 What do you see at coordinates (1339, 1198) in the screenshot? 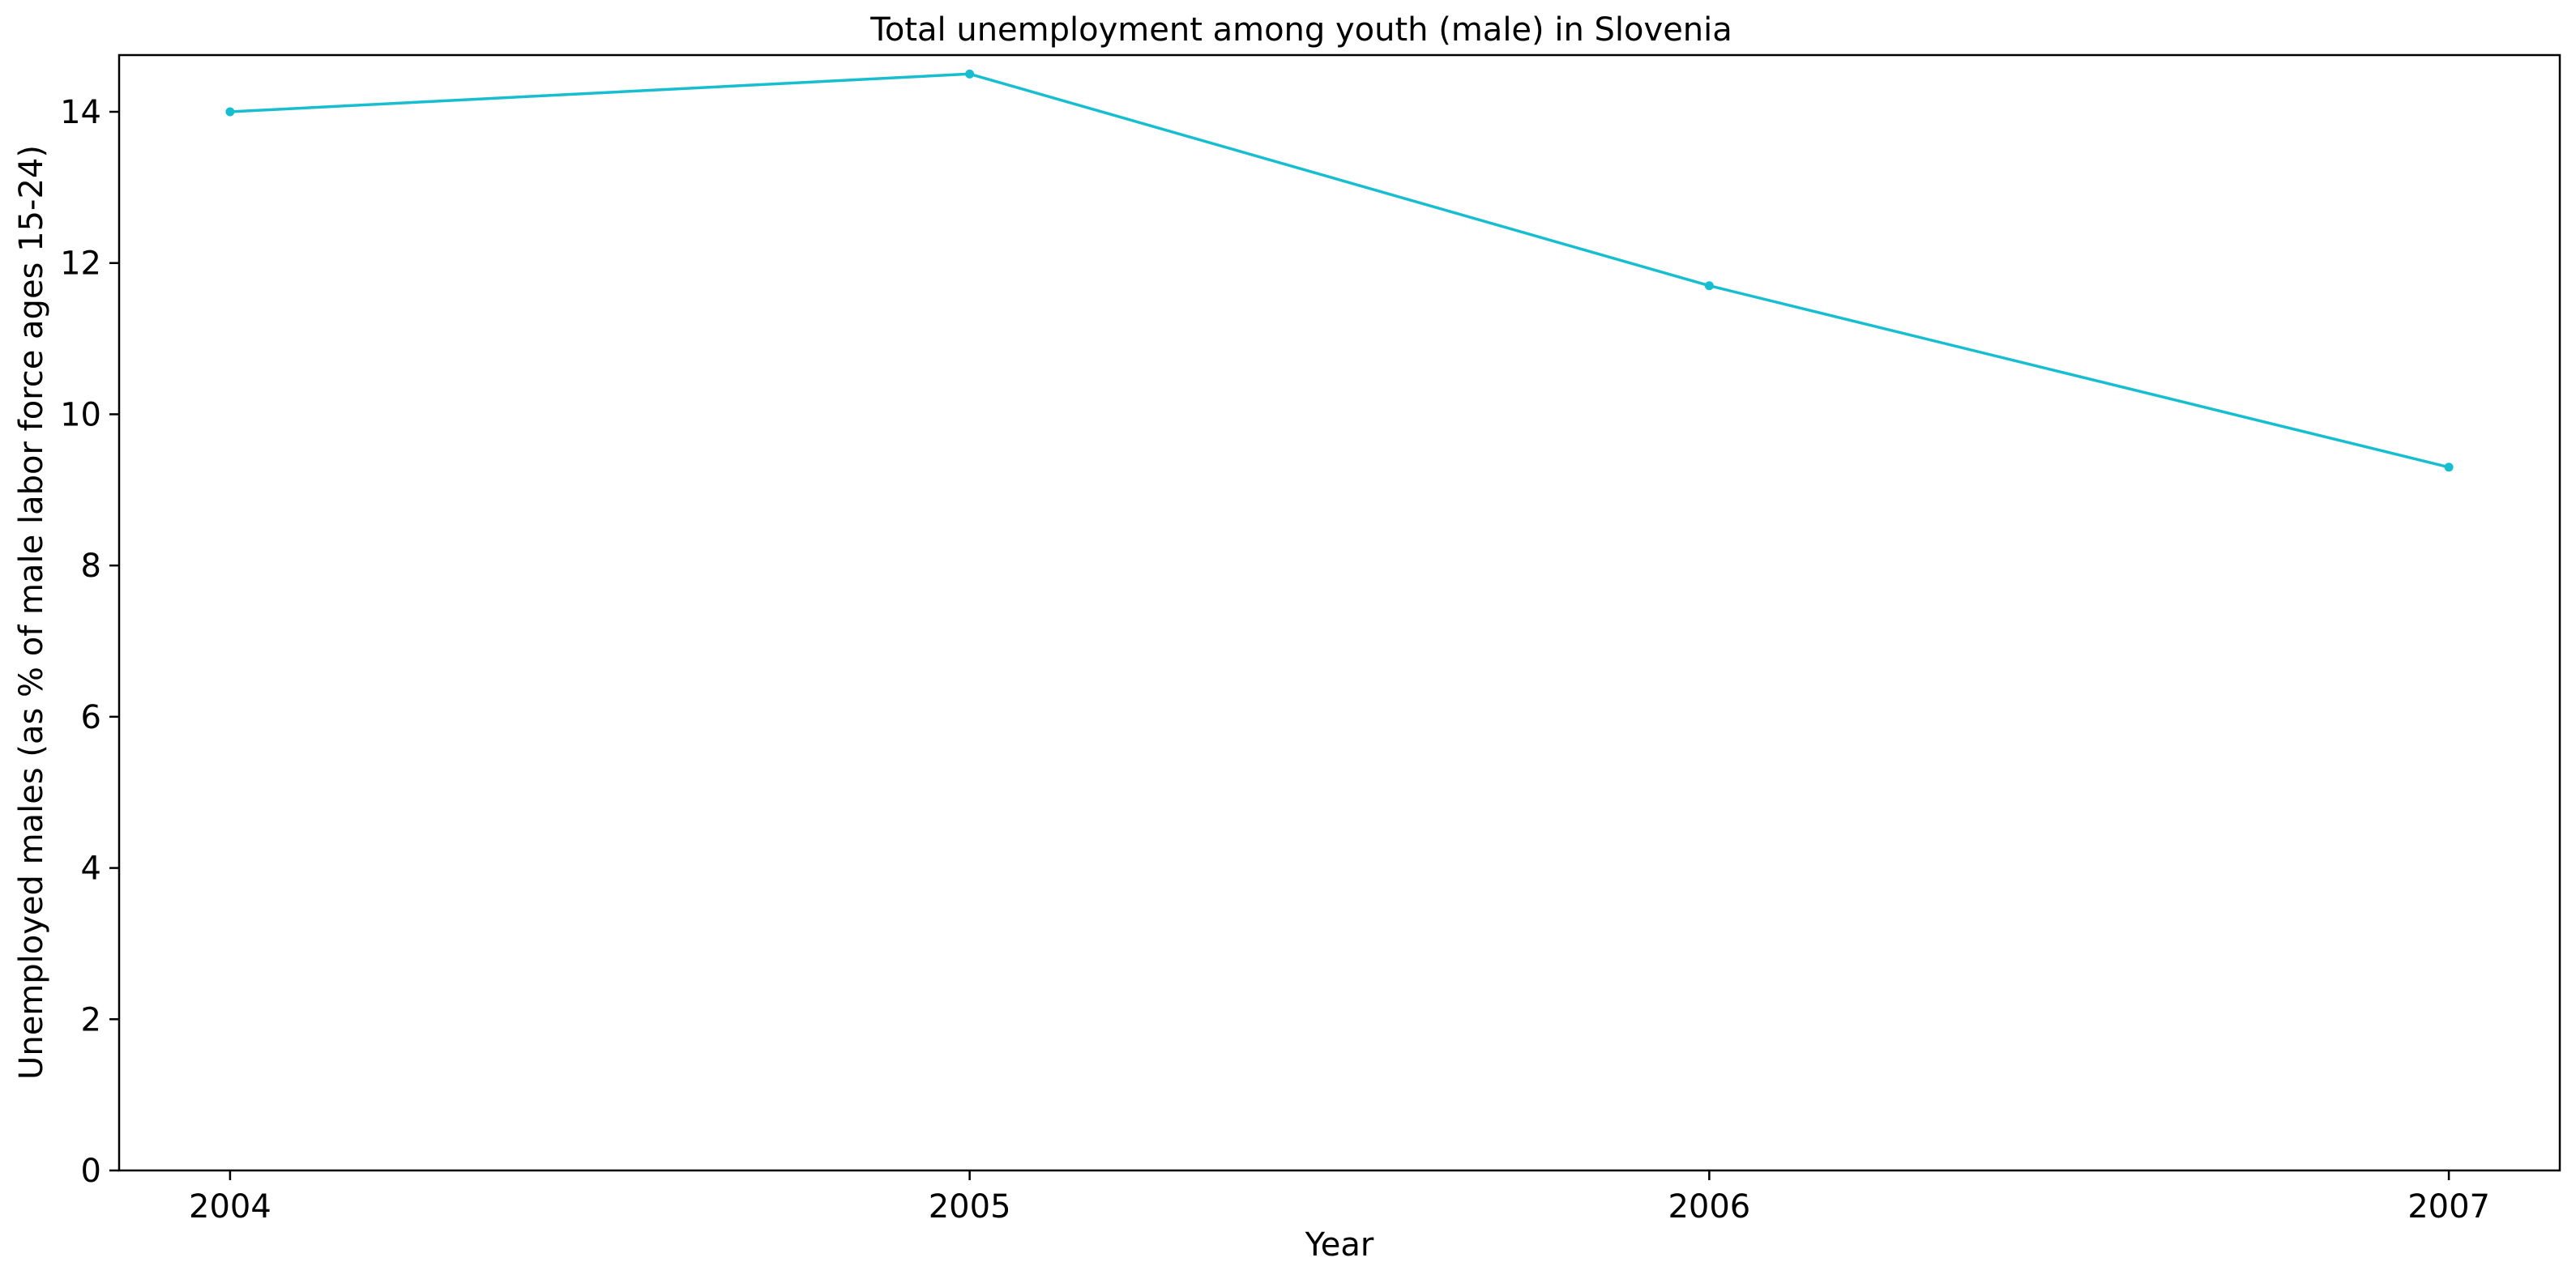
I see `x-axis: 2004 2005 2006 2007` at bounding box center [1339, 1198].